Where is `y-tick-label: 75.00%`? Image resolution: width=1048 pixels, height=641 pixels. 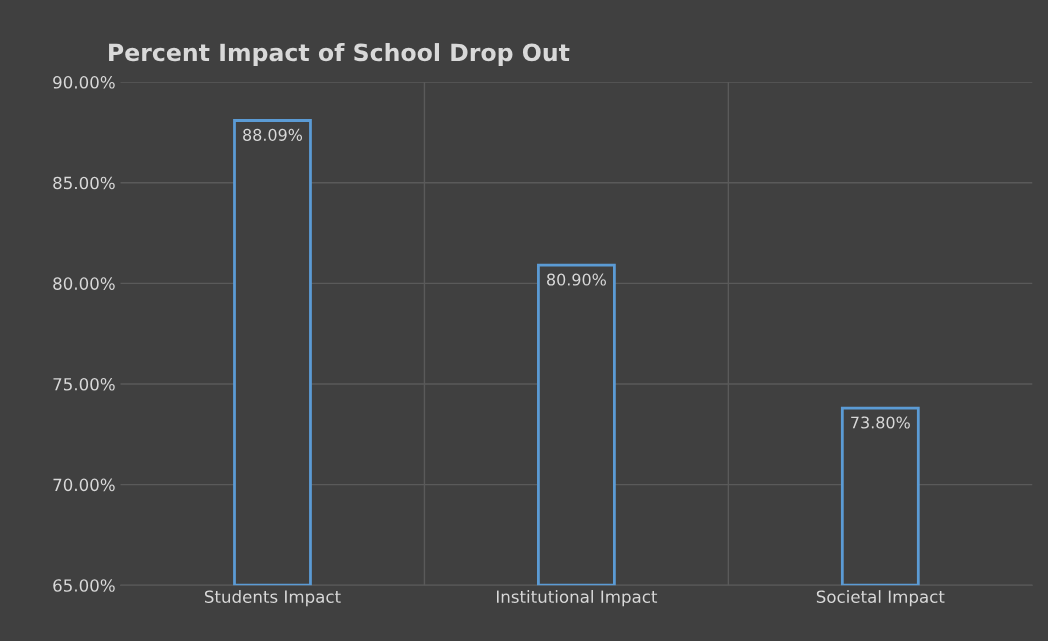 y-tick-label: 75.00% is located at coordinates (84, 384).